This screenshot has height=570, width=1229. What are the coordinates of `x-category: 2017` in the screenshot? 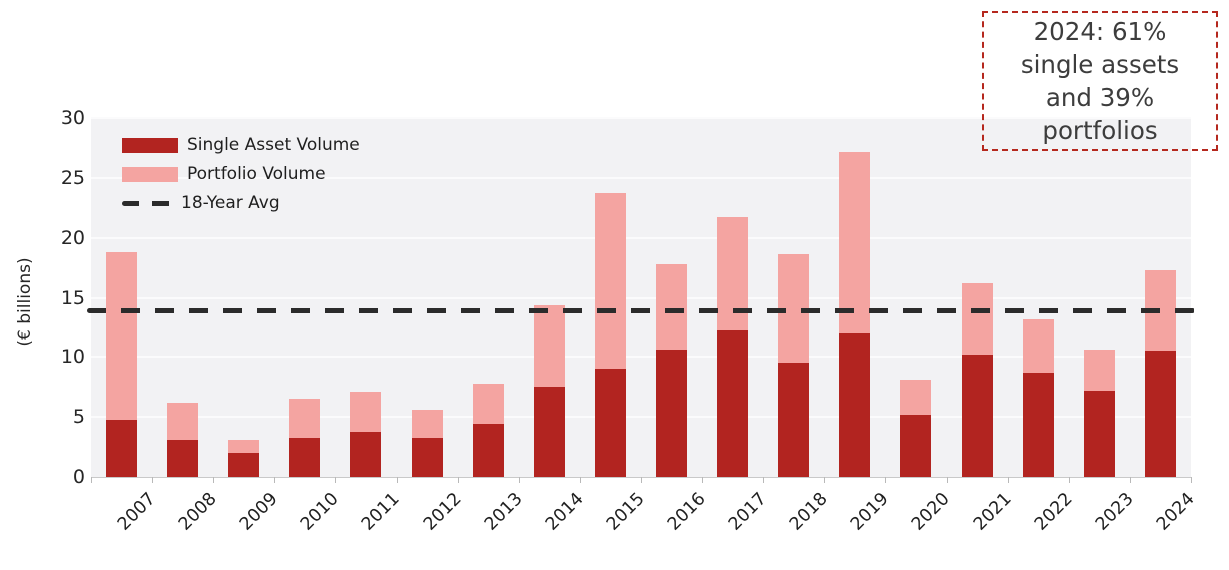 It's located at (736, 517).